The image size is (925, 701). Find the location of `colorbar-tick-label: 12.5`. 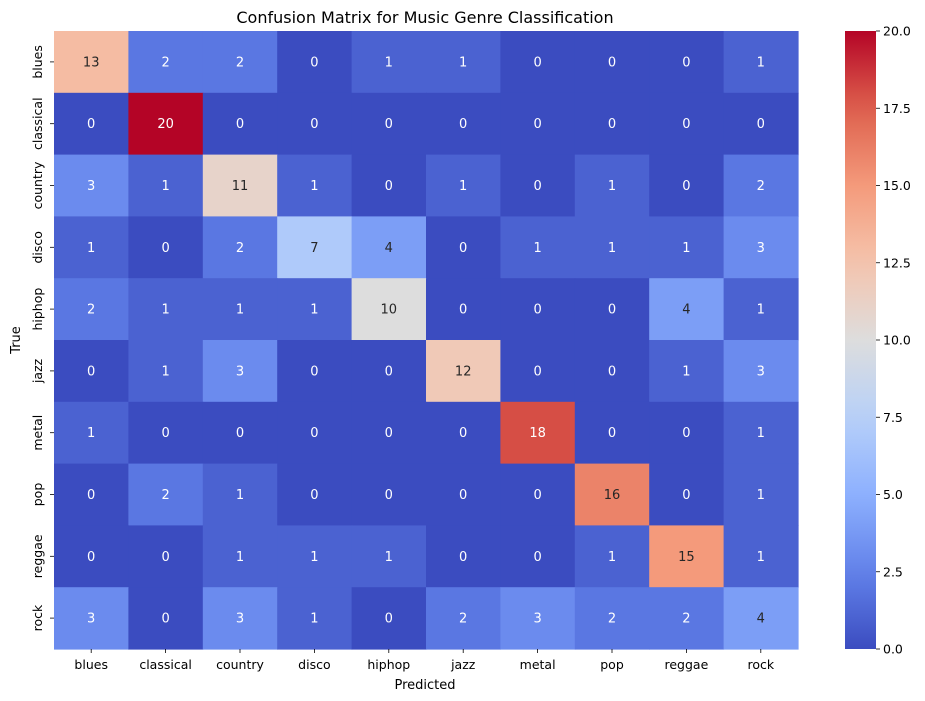

colorbar-tick-label: 12.5 is located at coordinates (897, 262).